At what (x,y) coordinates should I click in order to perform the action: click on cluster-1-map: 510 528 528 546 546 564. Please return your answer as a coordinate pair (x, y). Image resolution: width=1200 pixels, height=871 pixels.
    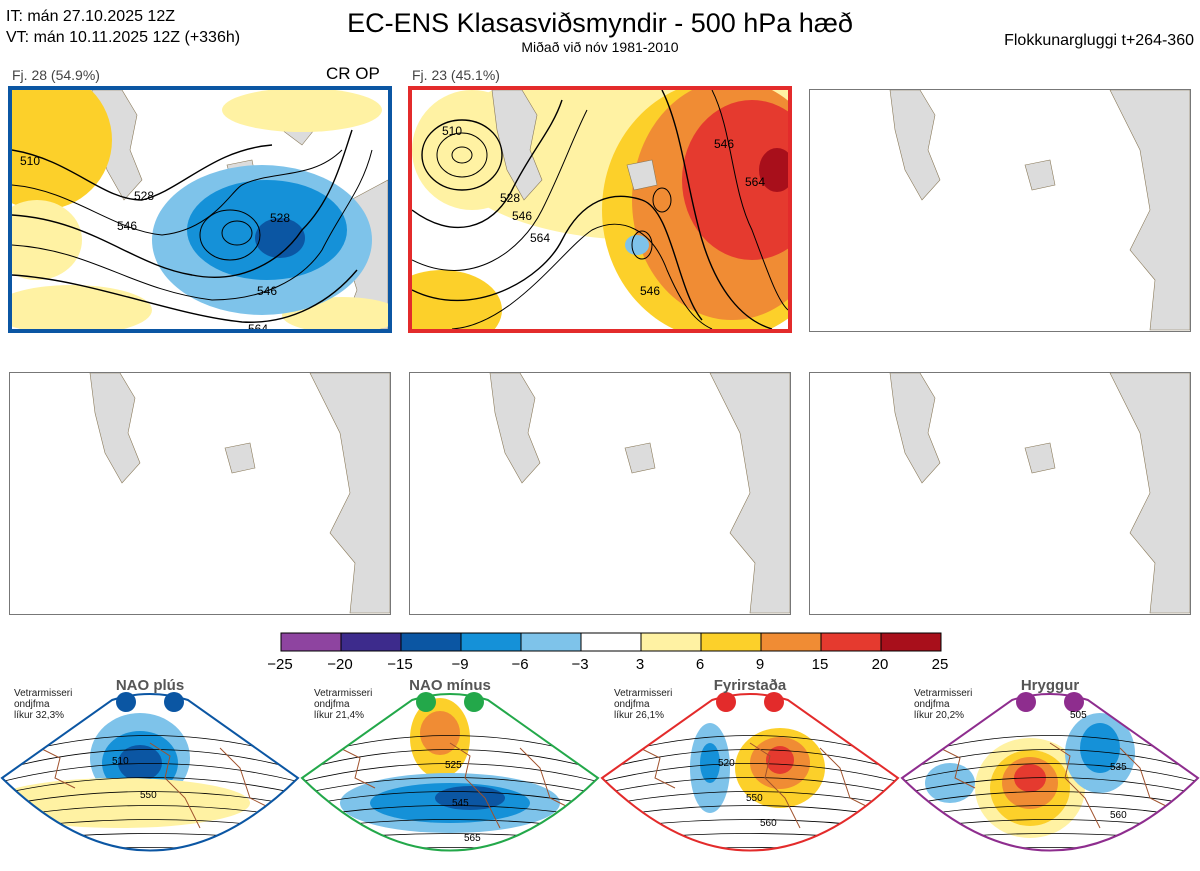
    Looking at the image, I should click on (200, 209).